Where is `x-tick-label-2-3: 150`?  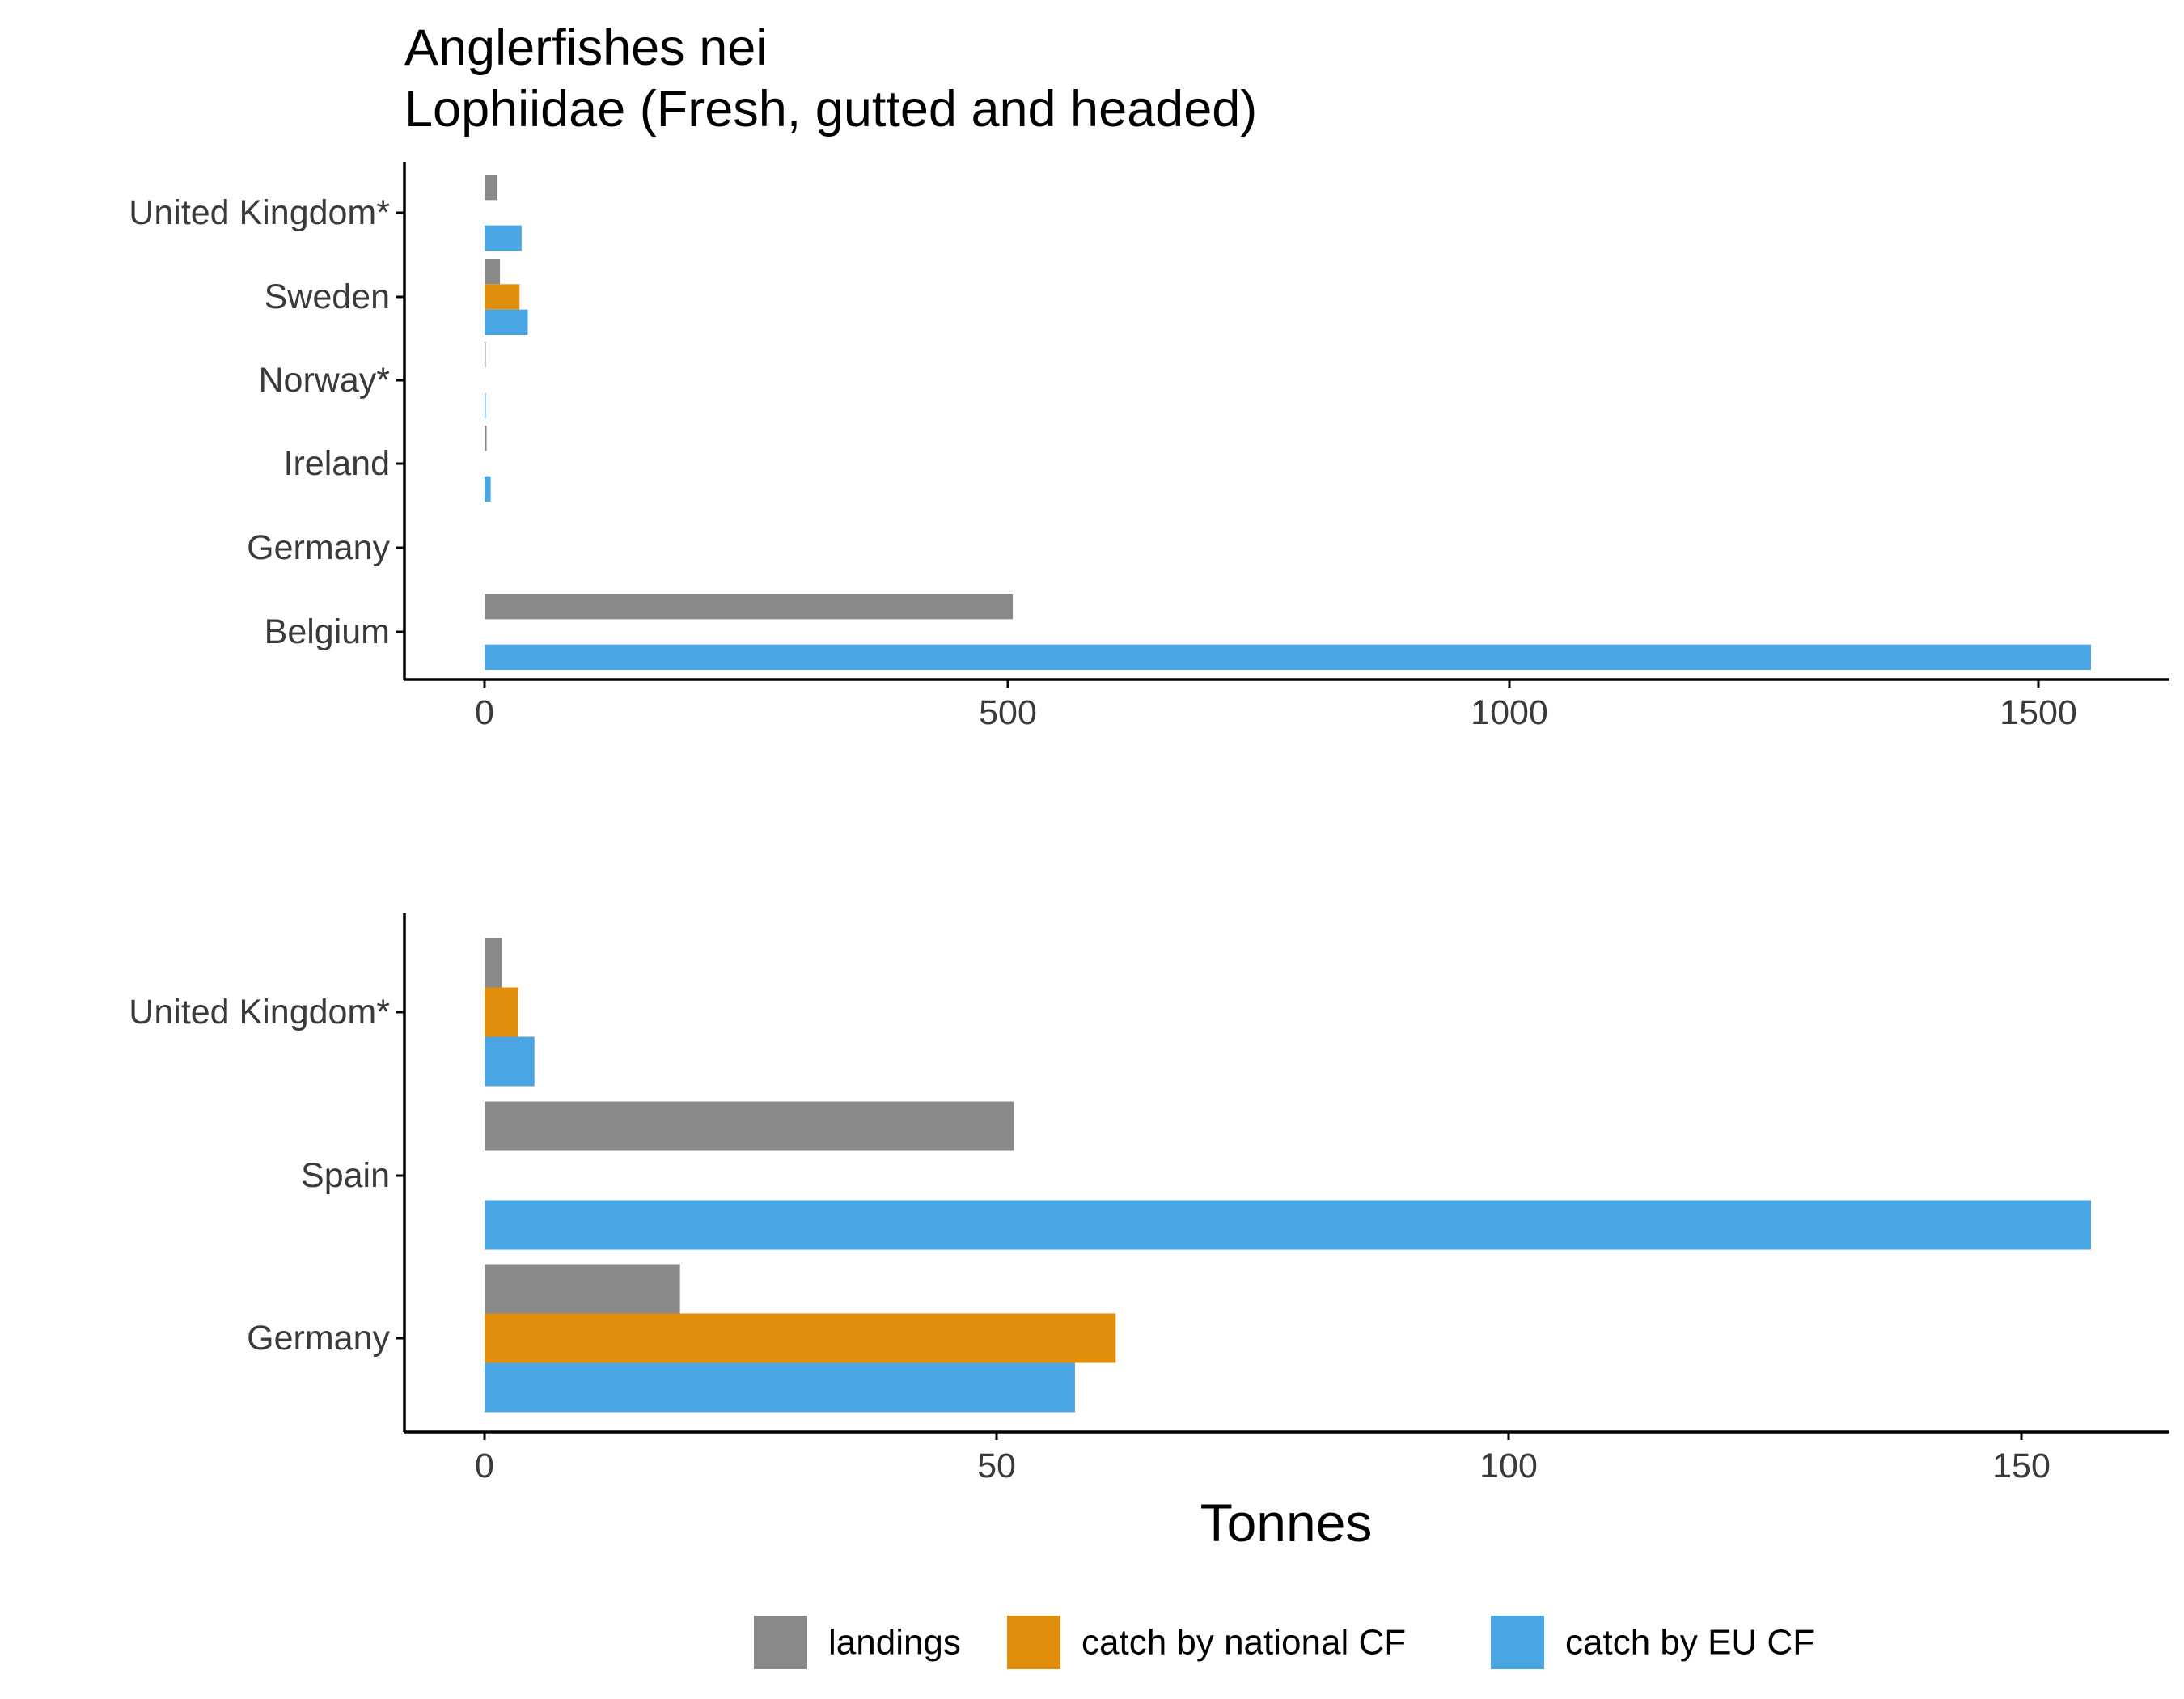
x-tick-label-2-3: 150 is located at coordinates (2022, 1466).